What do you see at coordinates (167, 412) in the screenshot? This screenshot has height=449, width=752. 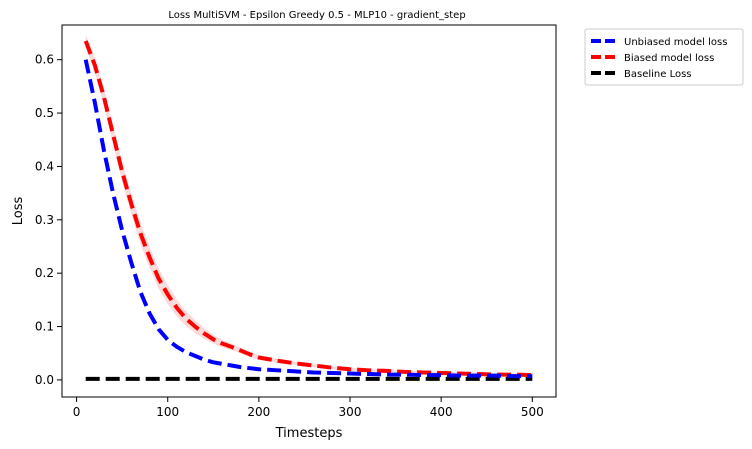 I see `x-tick-label: 100` at bounding box center [167, 412].